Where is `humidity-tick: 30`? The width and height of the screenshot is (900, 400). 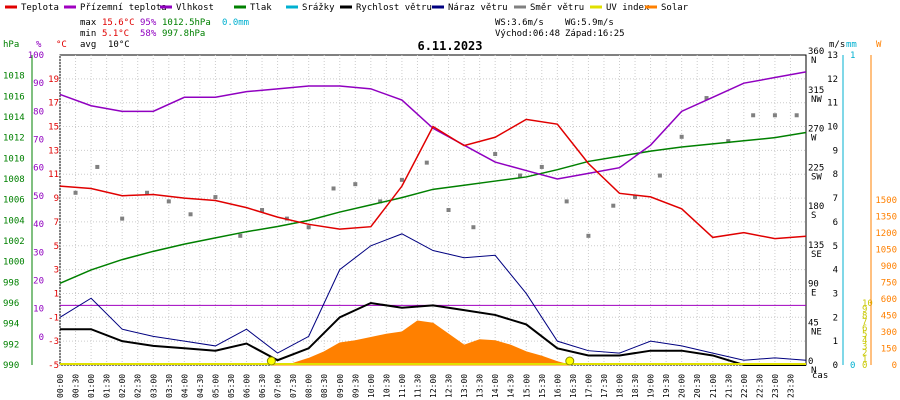 humidity-tick: 30 is located at coordinates (38, 253).